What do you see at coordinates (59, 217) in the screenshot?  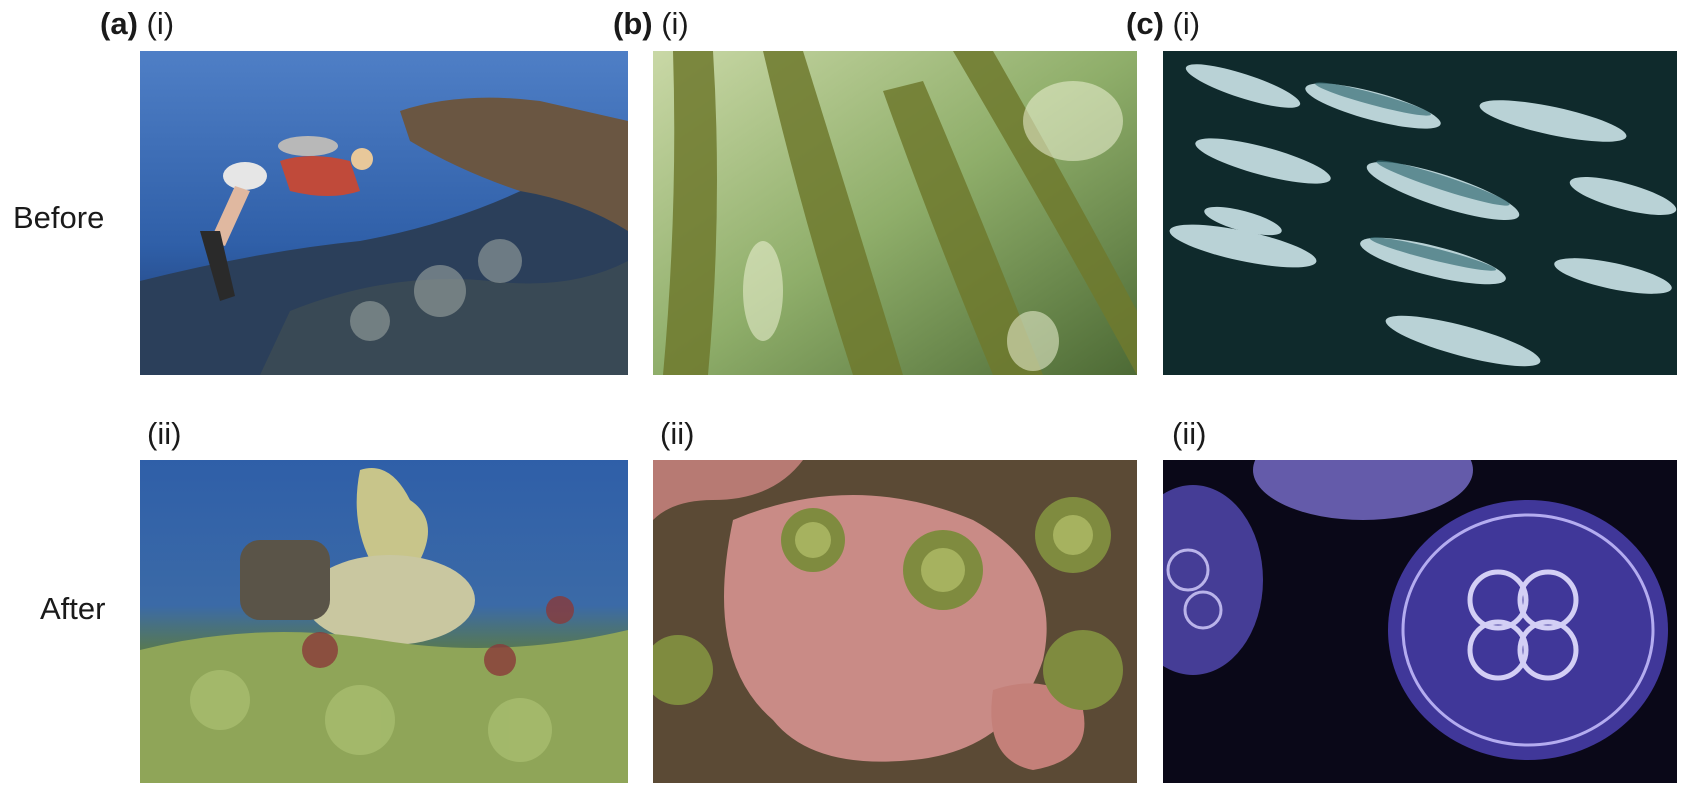 I see `row-label-before: Before` at bounding box center [59, 217].